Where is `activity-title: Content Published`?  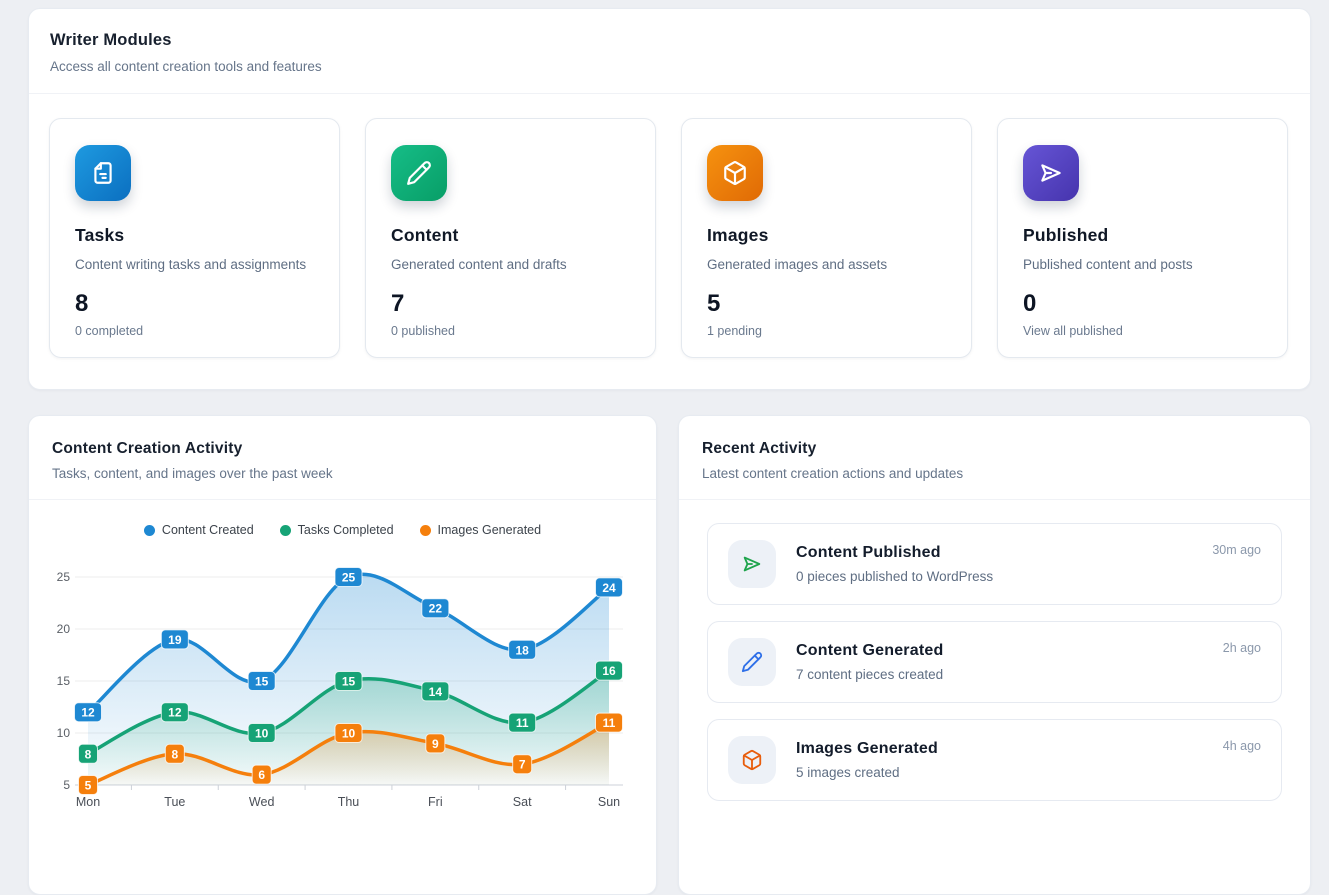 activity-title: Content Published is located at coordinates (868, 552).